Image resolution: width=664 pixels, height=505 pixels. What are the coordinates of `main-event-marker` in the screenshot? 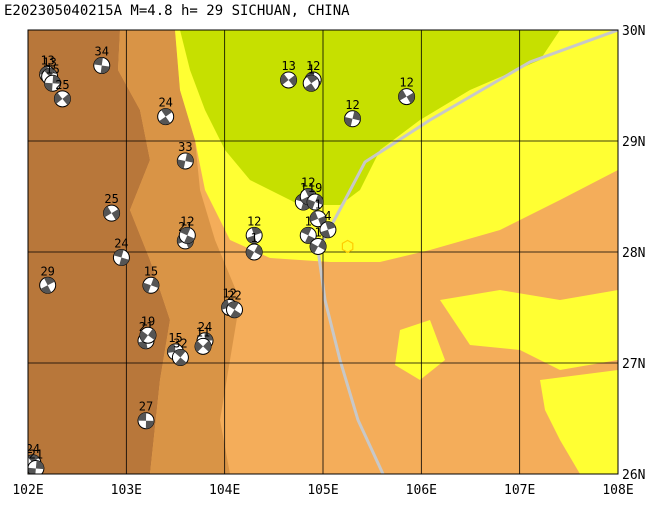 It's located at (347, 246).